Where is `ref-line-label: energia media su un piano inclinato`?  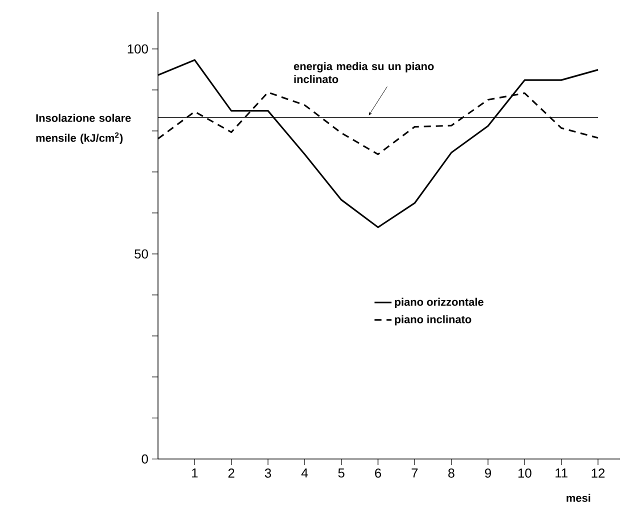
ref-line-label: energia media su un piano inclinato is located at coordinates (364, 73).